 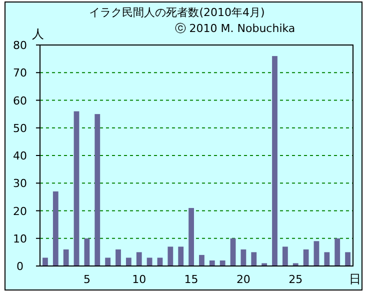 I want to click on chart-subtitle: ⓒ 2010 M. Nobuchika, so click(x=235, y=28).